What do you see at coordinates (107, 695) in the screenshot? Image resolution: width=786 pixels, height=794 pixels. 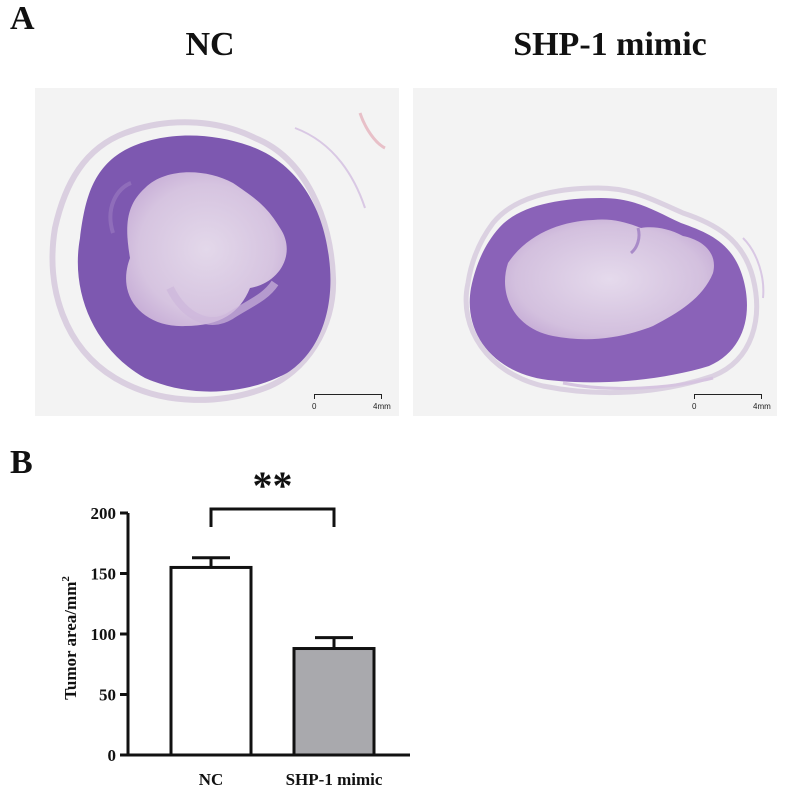 I see `y-tick-label-50: 50` at bounding box center [107, 695].